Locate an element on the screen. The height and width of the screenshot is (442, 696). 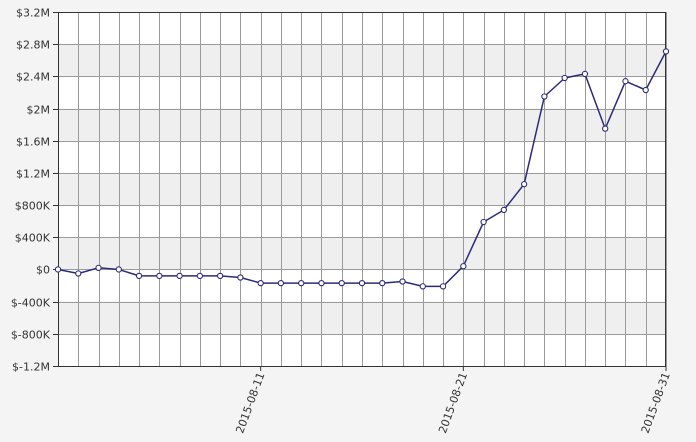
y-tick-label: $-1.2M is located at coordinates (31, 367).